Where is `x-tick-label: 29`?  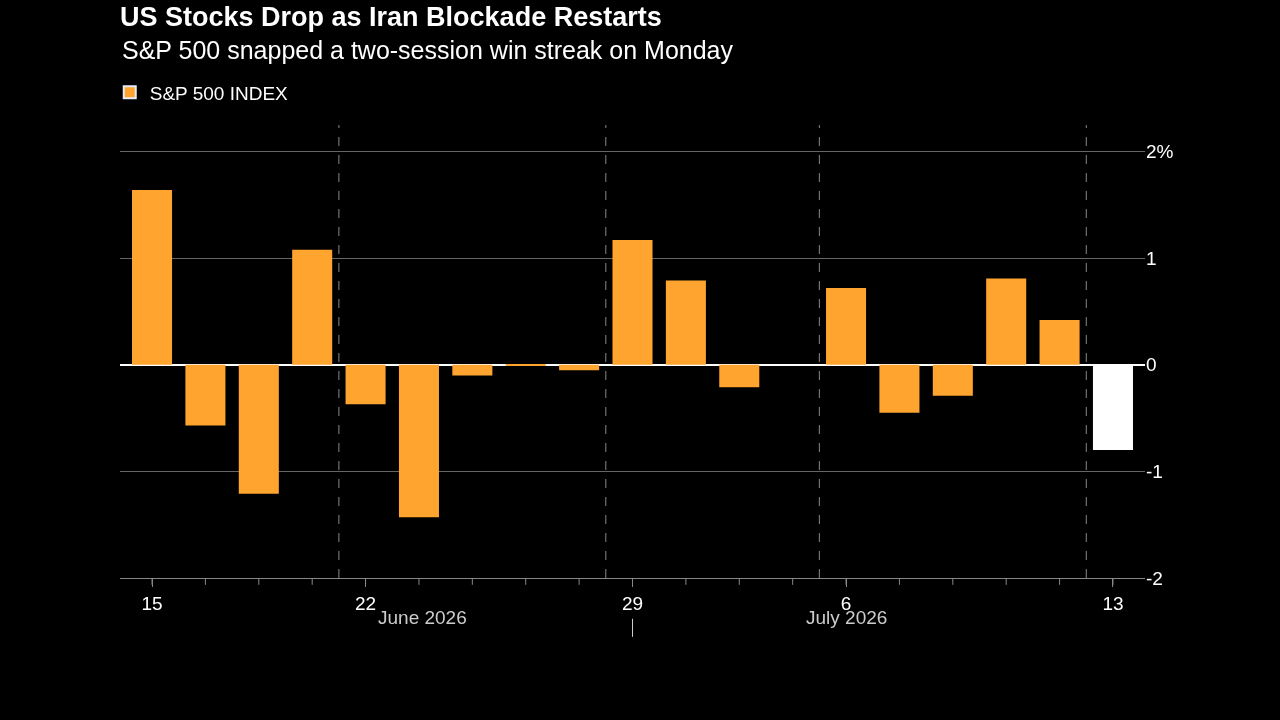
x-tick-label: 29 is located at coordinates (632, 603).